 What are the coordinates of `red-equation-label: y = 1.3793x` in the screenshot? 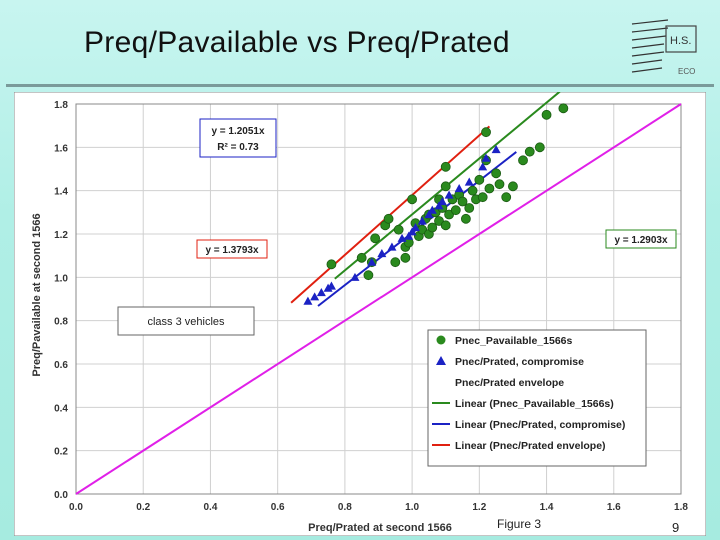 It's located at (232, 250).